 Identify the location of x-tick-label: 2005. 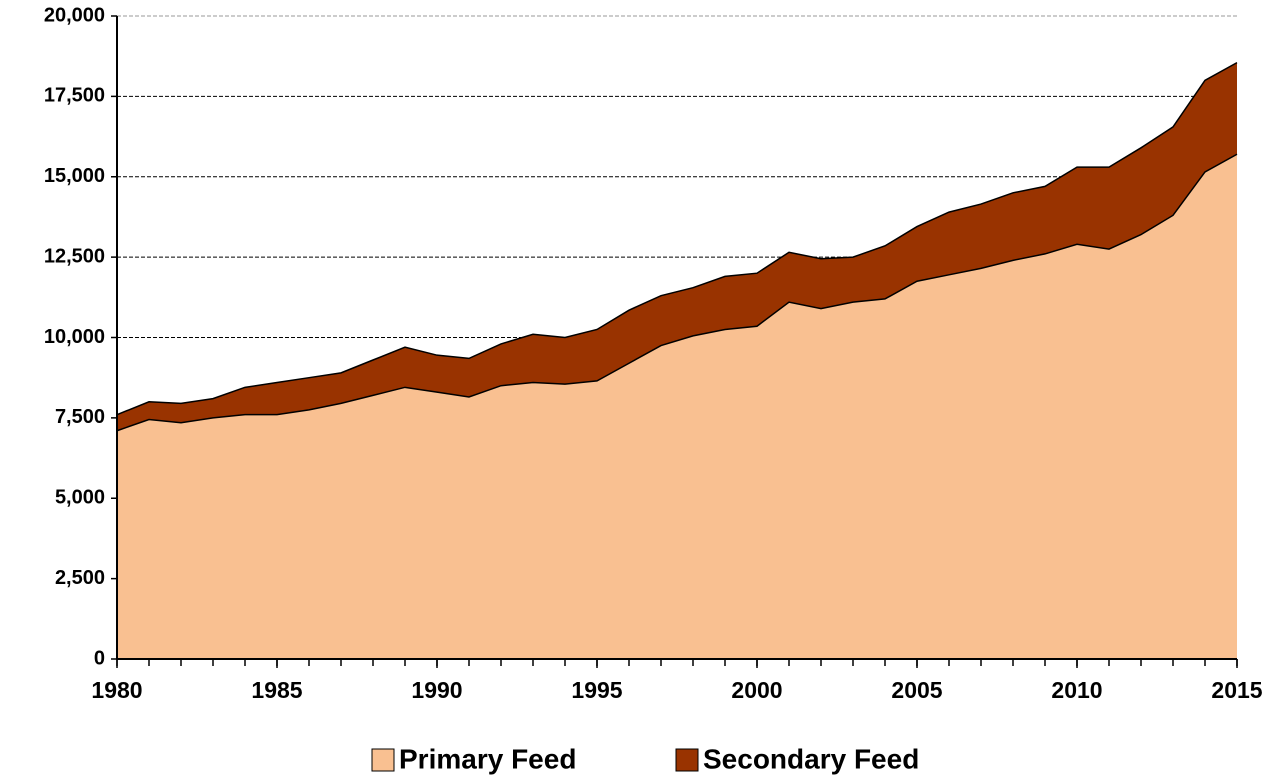
(916, 690).